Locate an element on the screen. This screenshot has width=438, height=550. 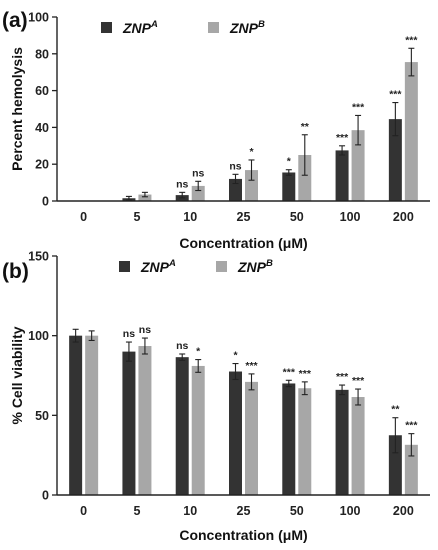
panel-a-y-ticks: 0 20 40 60 80 100 is located at coordinates (42, 110).